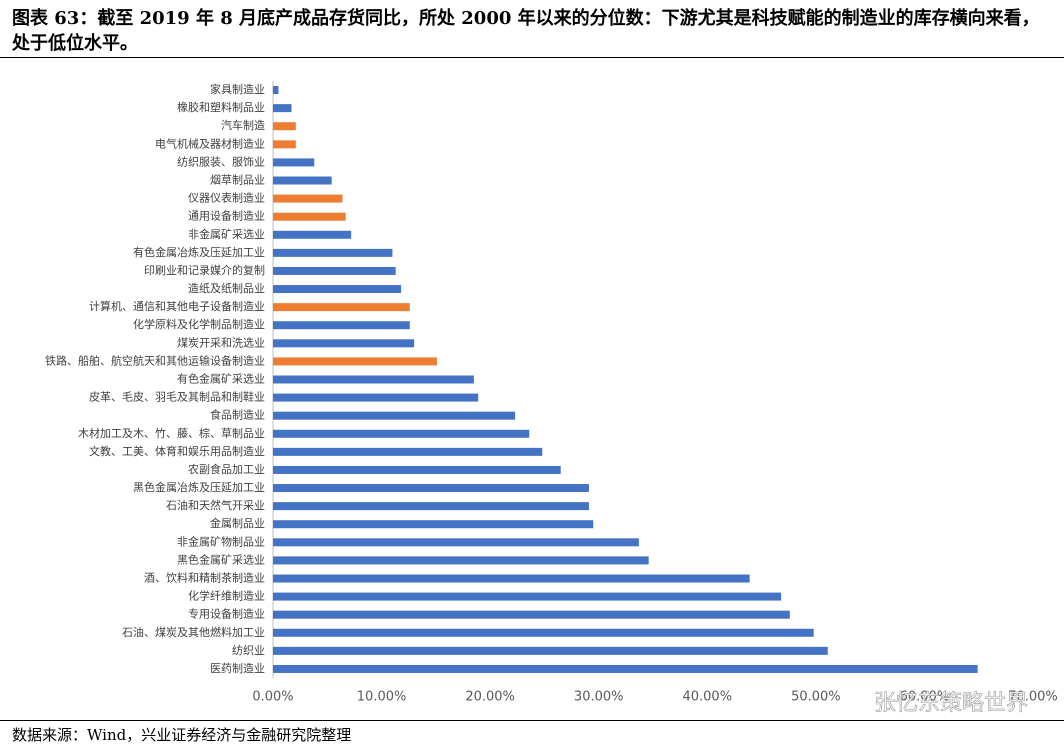 This screenshot has height=750, width=1064. Describe the element at coordinates (532, 720) in the screenshot. I see `source-rule` at that location.